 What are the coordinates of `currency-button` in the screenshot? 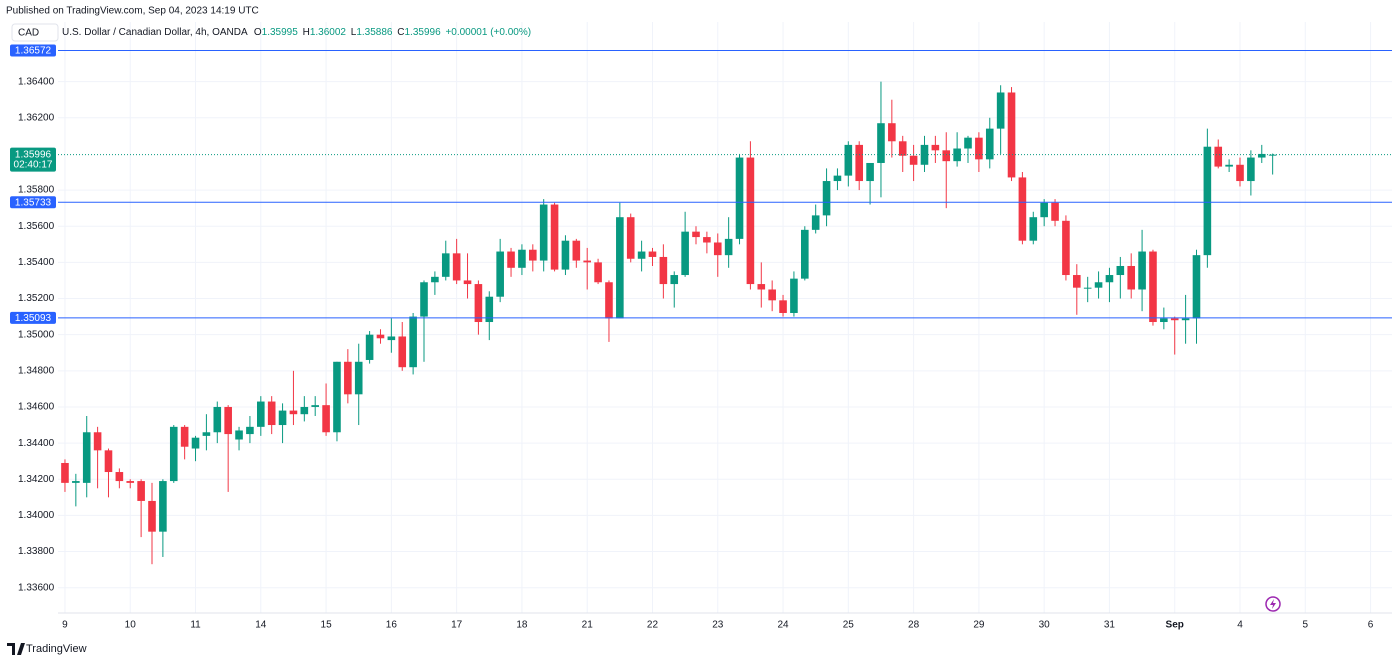 It's located at (35, 32).